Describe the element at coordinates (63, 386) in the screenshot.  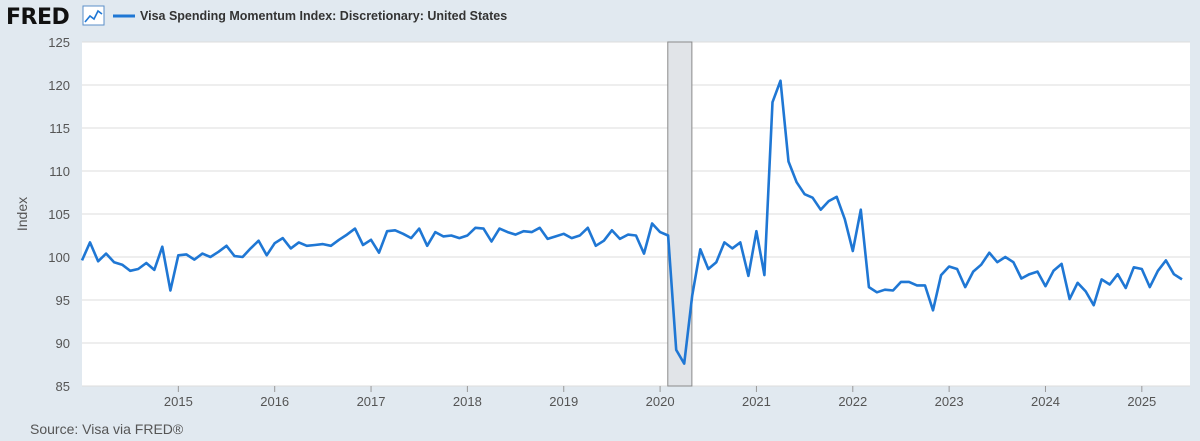
I see `y-tick-label: 85` at that location.